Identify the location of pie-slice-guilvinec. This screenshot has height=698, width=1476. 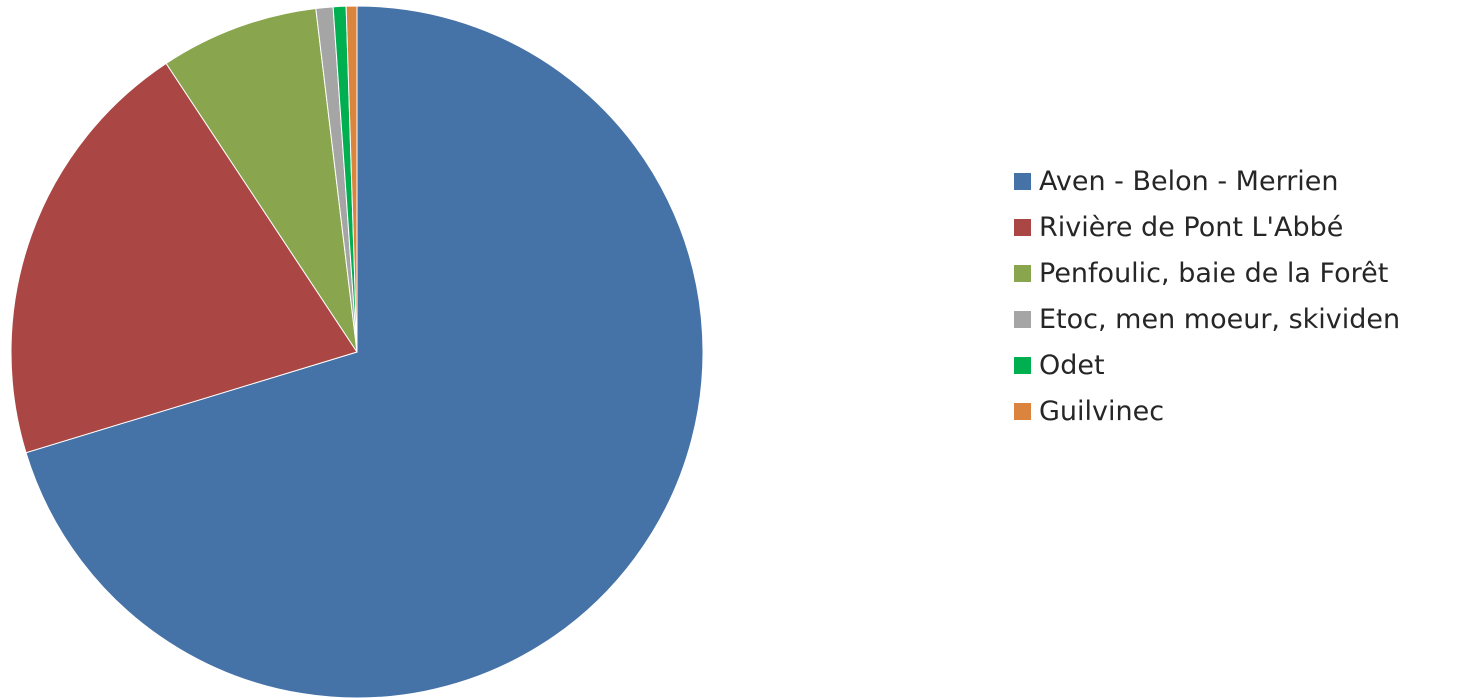
(351, 179).